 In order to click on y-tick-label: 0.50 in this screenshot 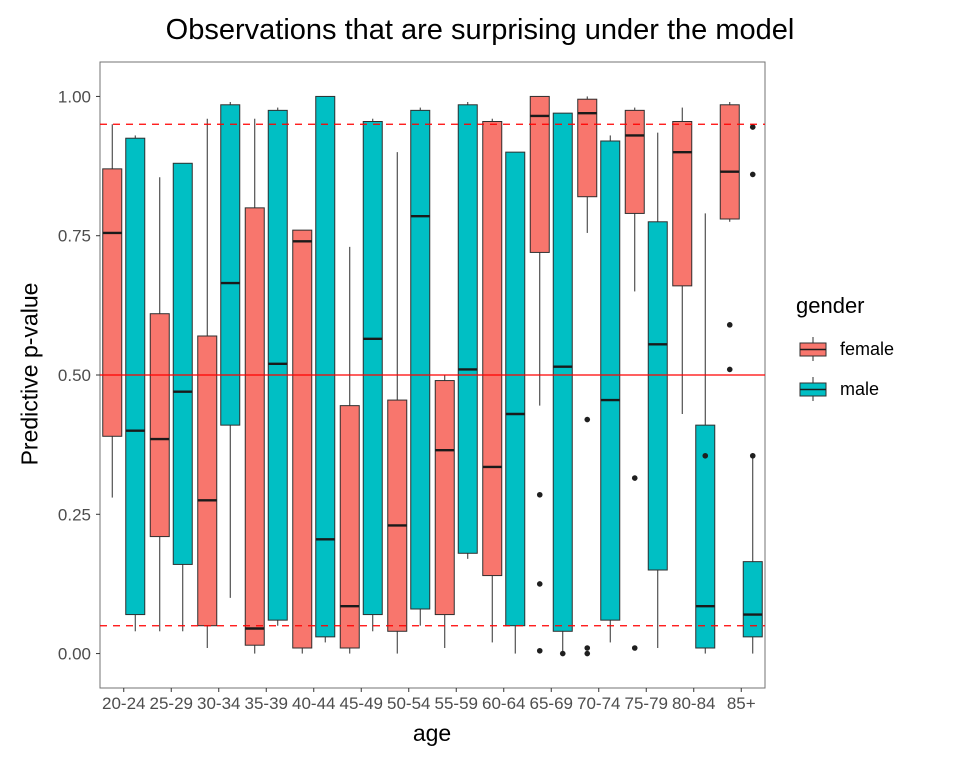, I will do `click(74, 375)`.